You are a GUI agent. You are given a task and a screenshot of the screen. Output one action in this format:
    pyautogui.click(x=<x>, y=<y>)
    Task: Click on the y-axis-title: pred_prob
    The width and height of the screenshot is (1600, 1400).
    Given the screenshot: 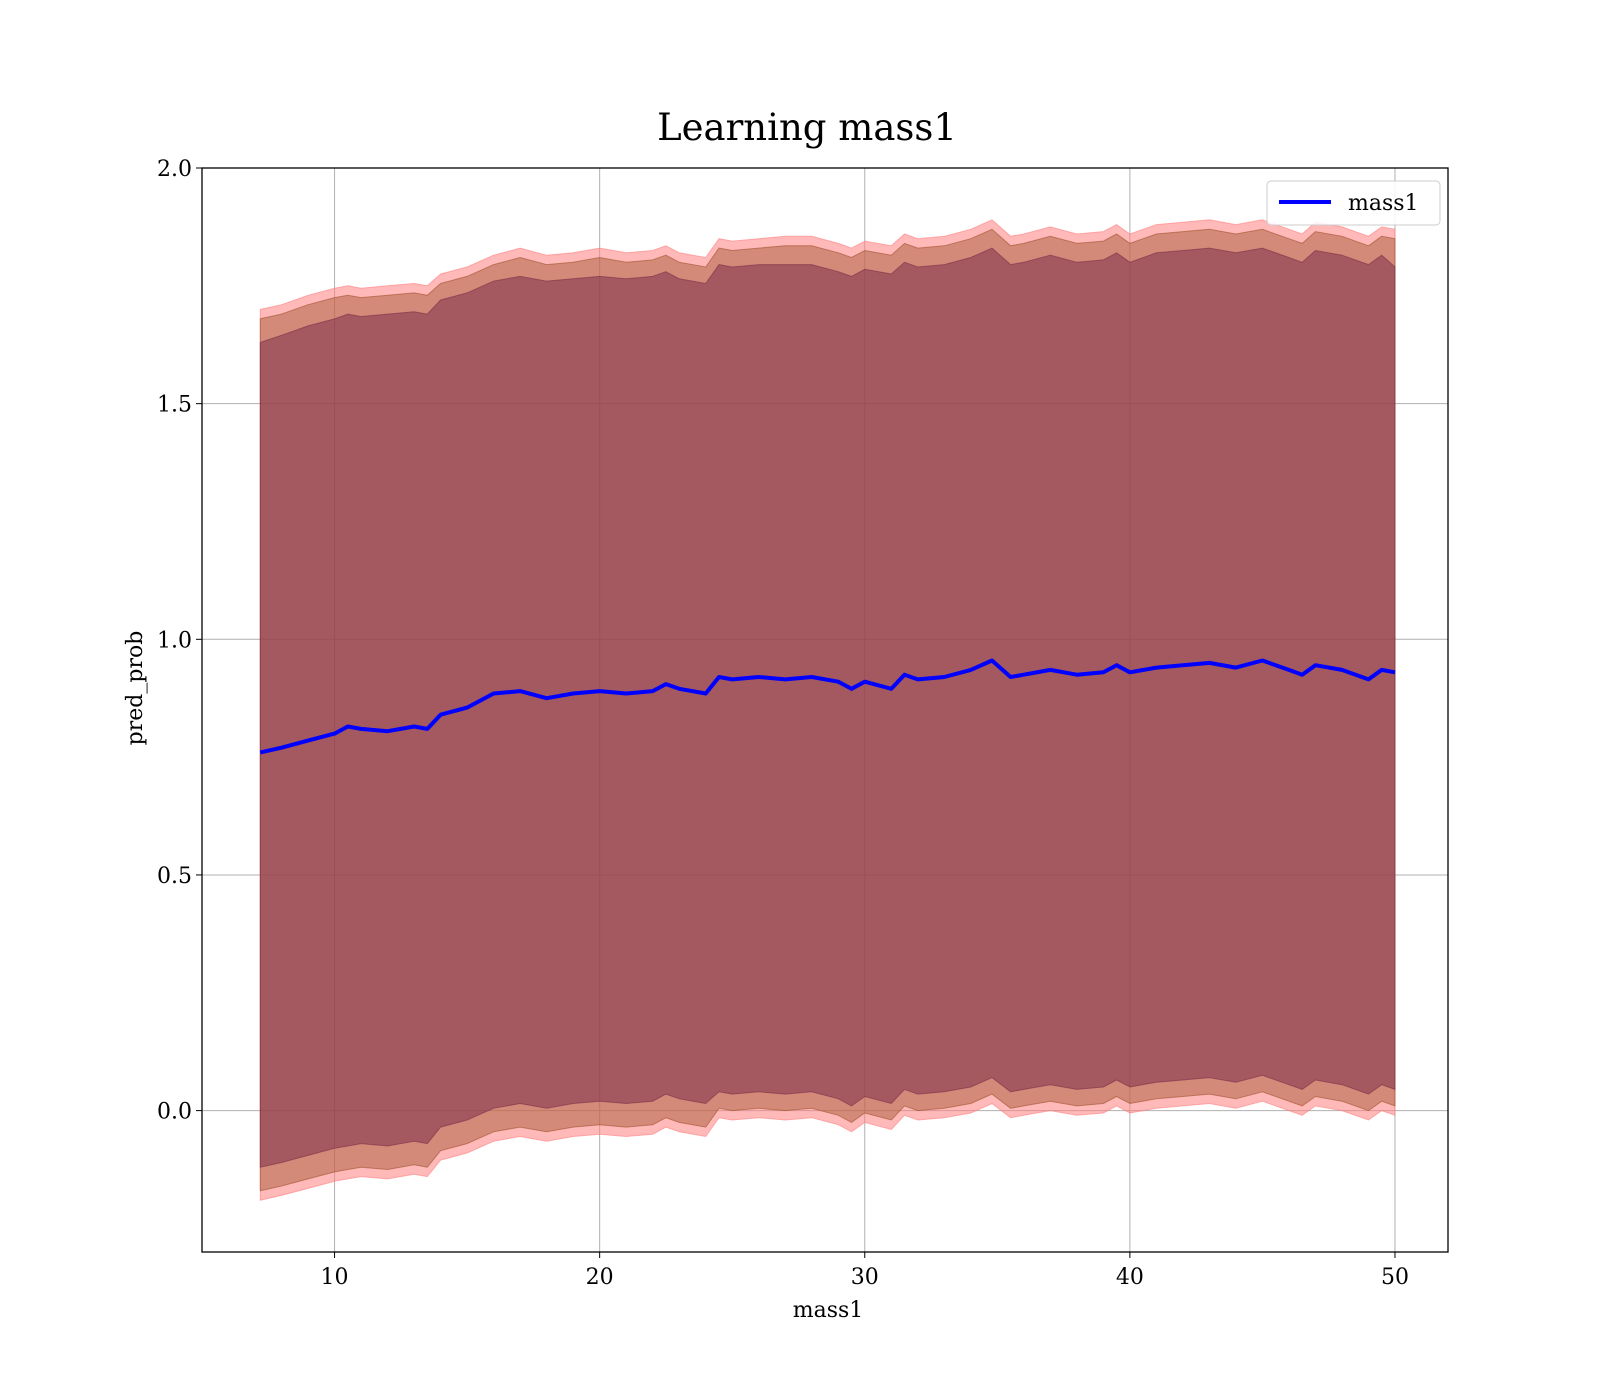 What is the action you would take?
    pyautogui.click(x=135, y=688)
    